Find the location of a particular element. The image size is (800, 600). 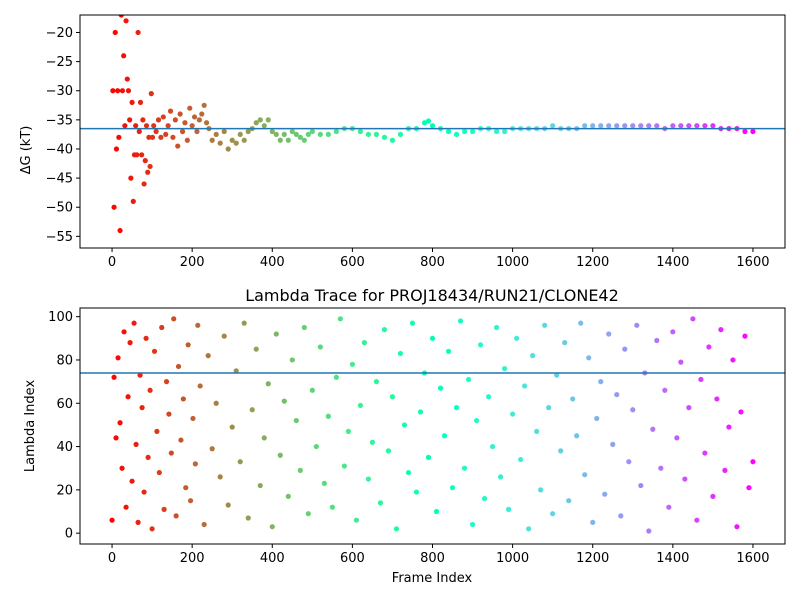

lambda-x-tick-label: 0 is located at coordinates (112, 558).